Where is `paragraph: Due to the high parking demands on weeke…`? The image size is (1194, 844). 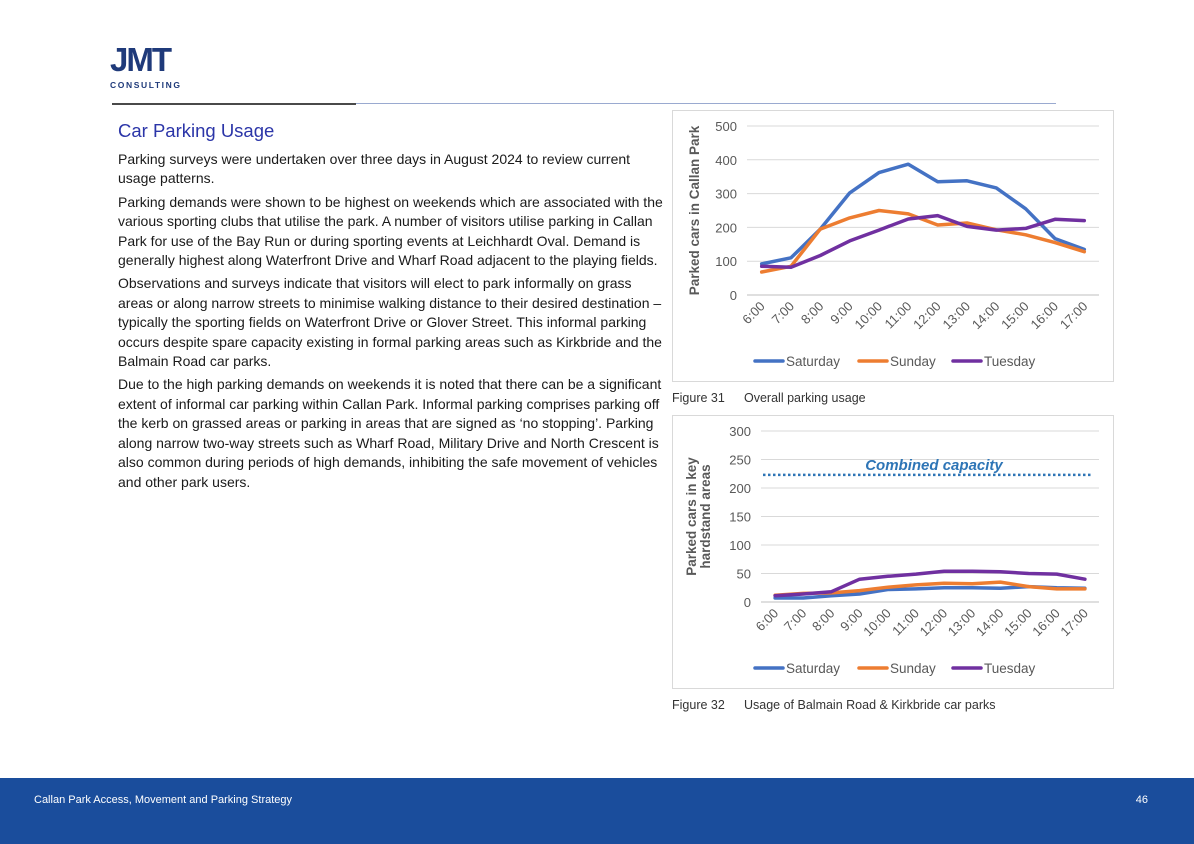 paragraph: Due to the high parking demands on weeke… is located at coordinates (390, 433).